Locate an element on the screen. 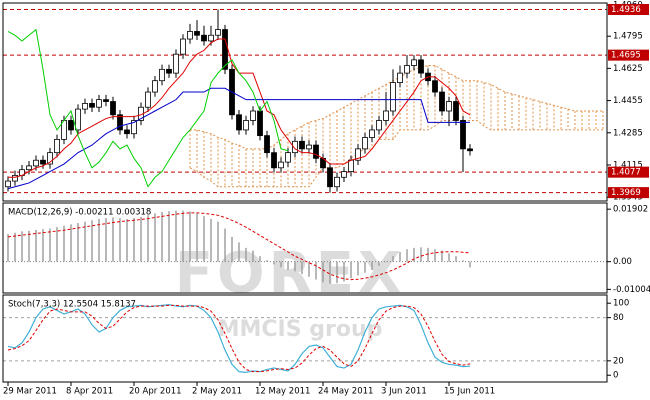 This screenshot has height=400, width=650. y-tick-label: -0.01004 is located at coordinates (631, 290).